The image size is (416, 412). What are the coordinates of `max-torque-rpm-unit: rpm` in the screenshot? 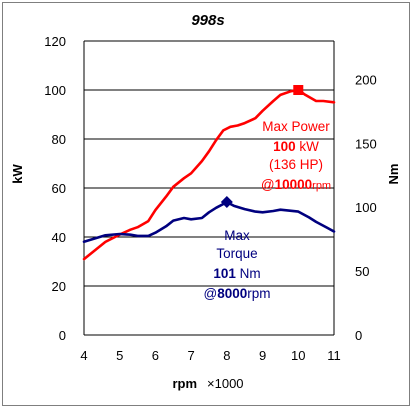 It's located at (258, 293).